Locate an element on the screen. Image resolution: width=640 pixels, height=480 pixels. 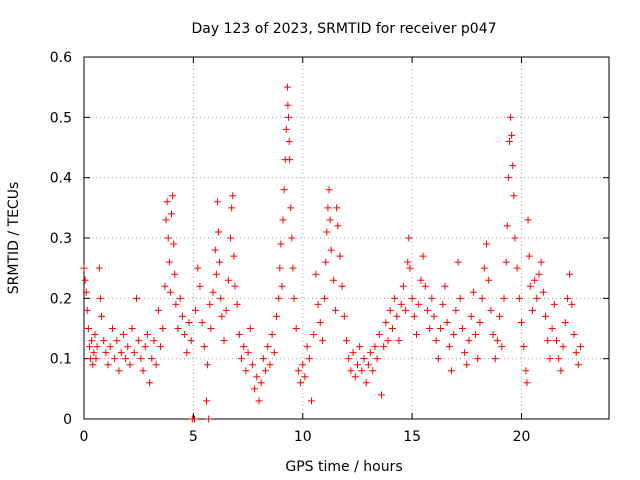
y-tick-label: 0.6 is located at coordinates (61, 58).